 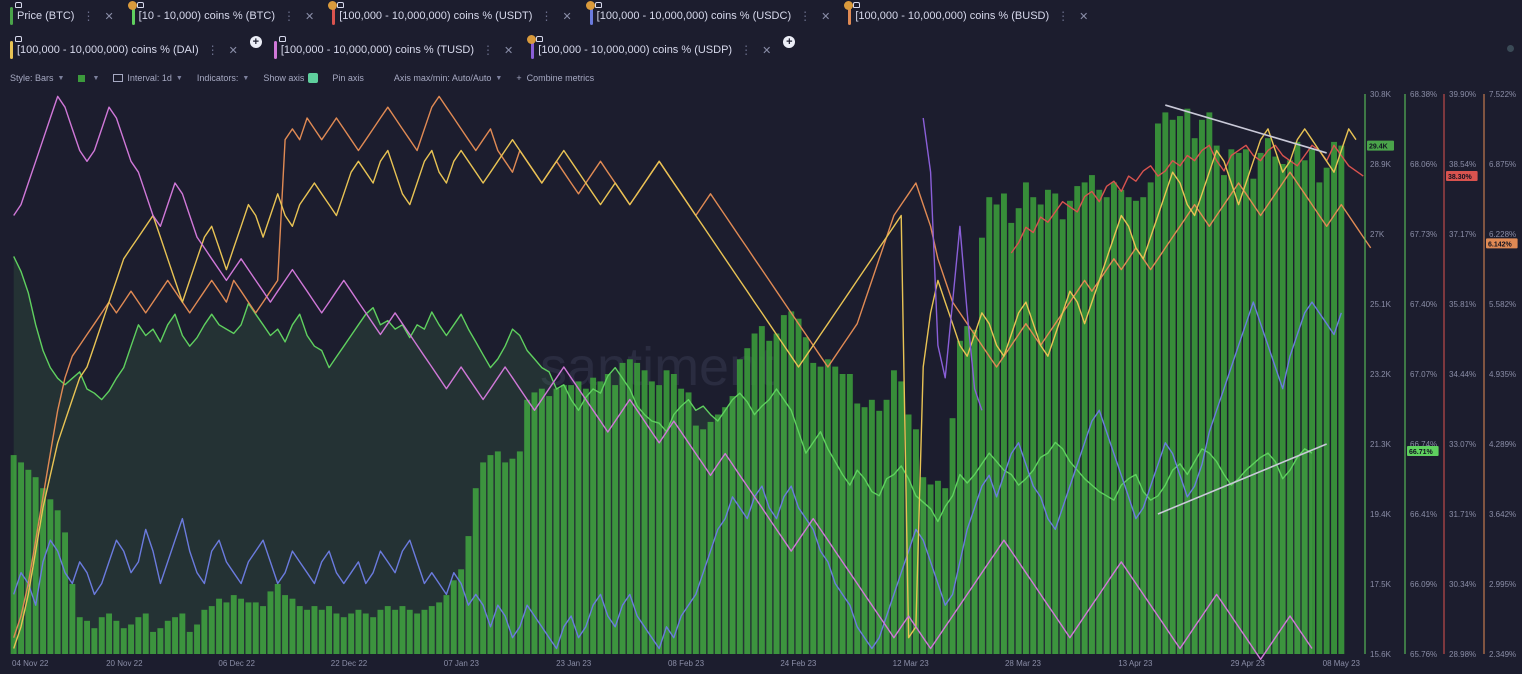 What do you see at coordinates (574, 663) in the screenshot?
I see `x-tick-label: 23 Jan 23` at bounding box center [574, 663].